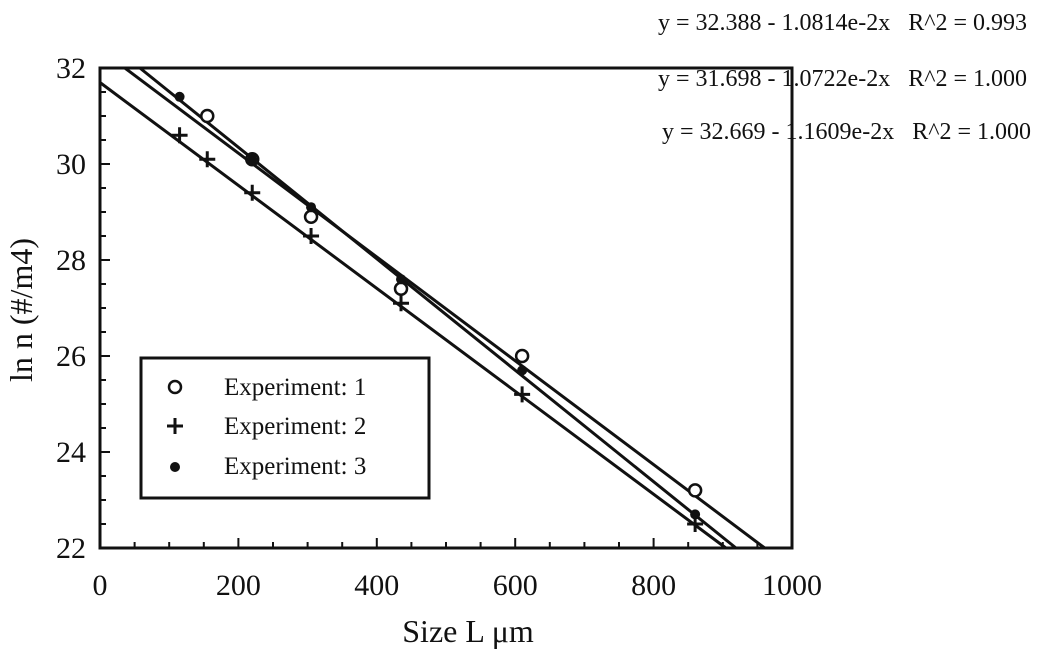 This screenshot has height=655, width=1039. What do you see at coordinates (71, 548) in the screenshot?
I see `y-tick-label: 22` at bounding box center [71, 548].